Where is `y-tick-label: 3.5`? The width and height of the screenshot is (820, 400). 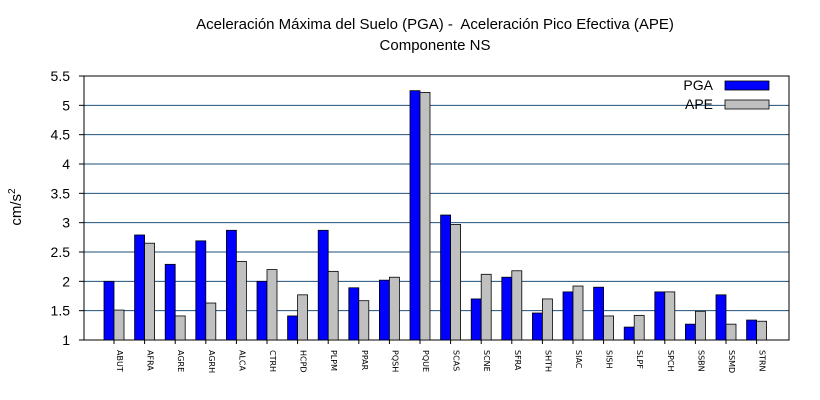 y-tick-label: 3.5 is located at coordinates (61, 193).